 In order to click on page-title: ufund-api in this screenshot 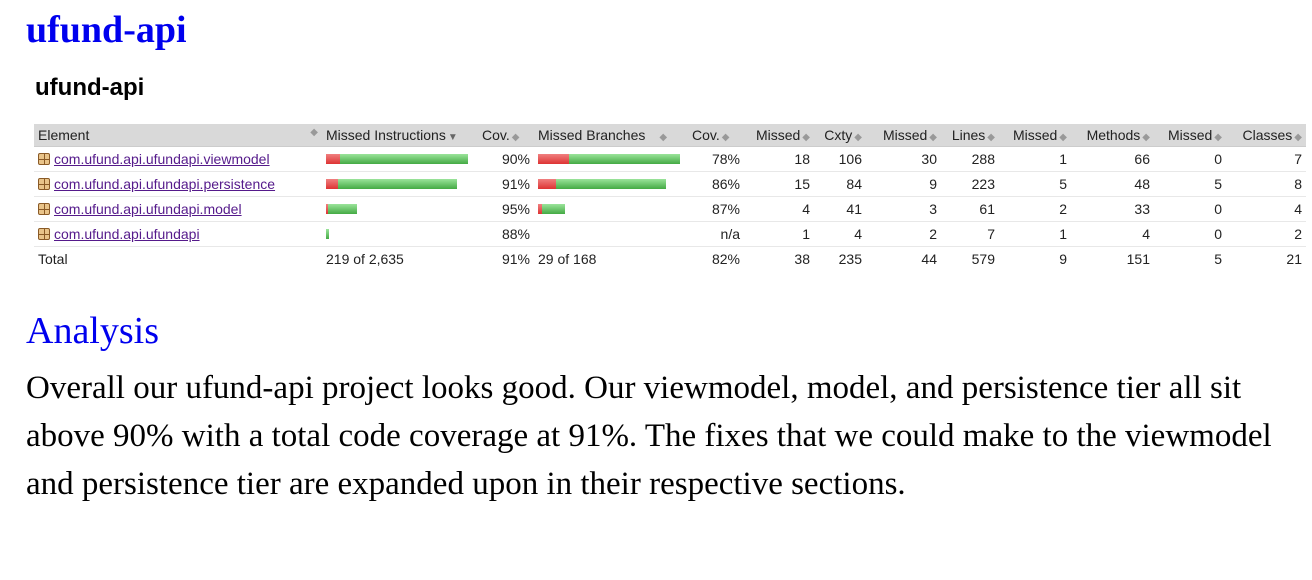, I will do `click(106, 30)`.